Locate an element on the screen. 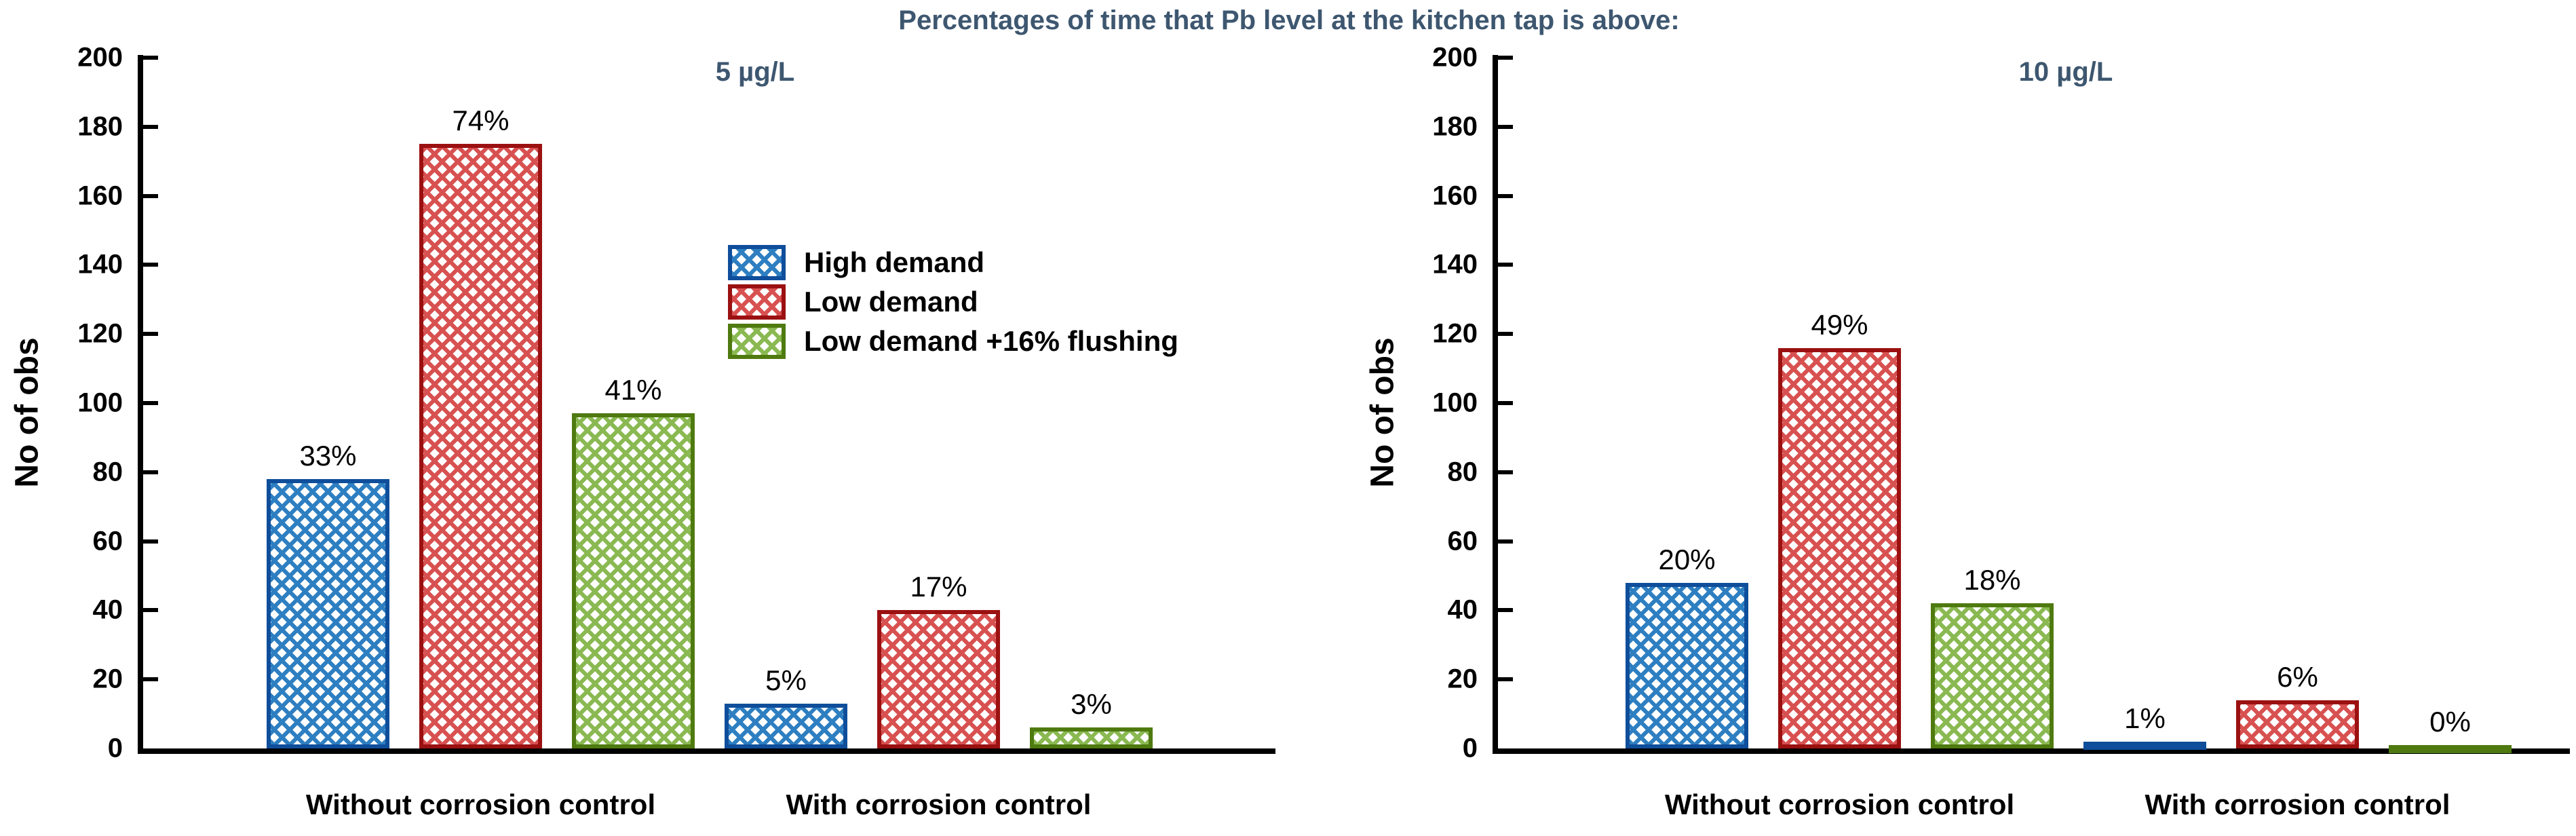 This screenshot has width=2576, height=836. bar-value-label: 20% is located at coordinates (1687, 559).